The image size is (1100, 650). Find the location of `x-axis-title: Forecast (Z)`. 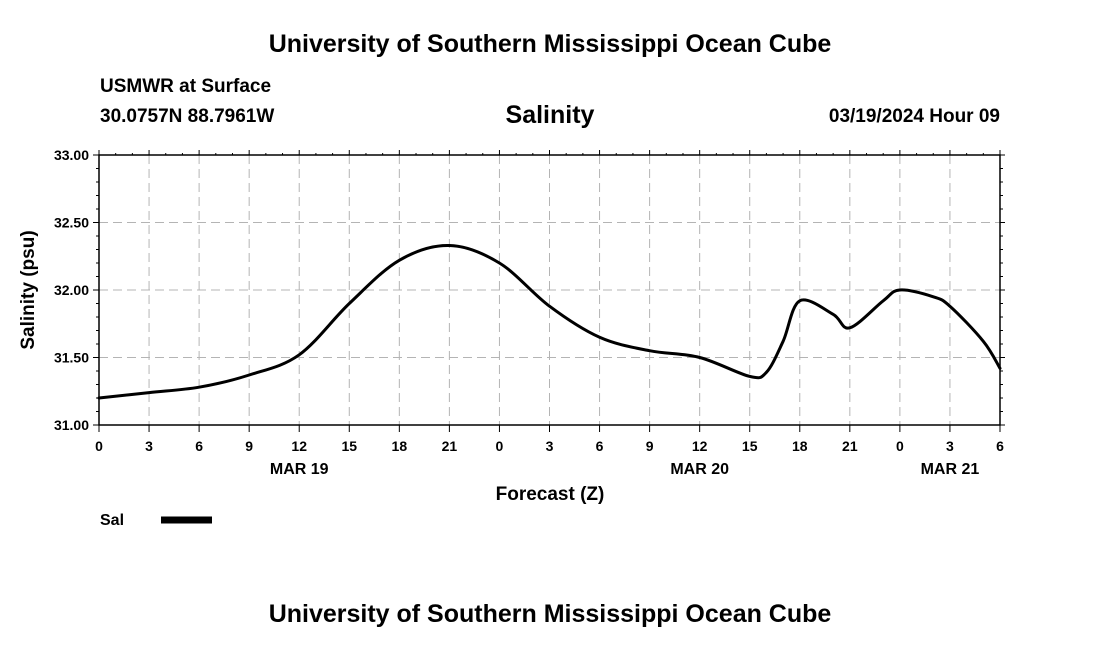

x-axis-title: Forecast (Z) is located at coordinates (550, 494).